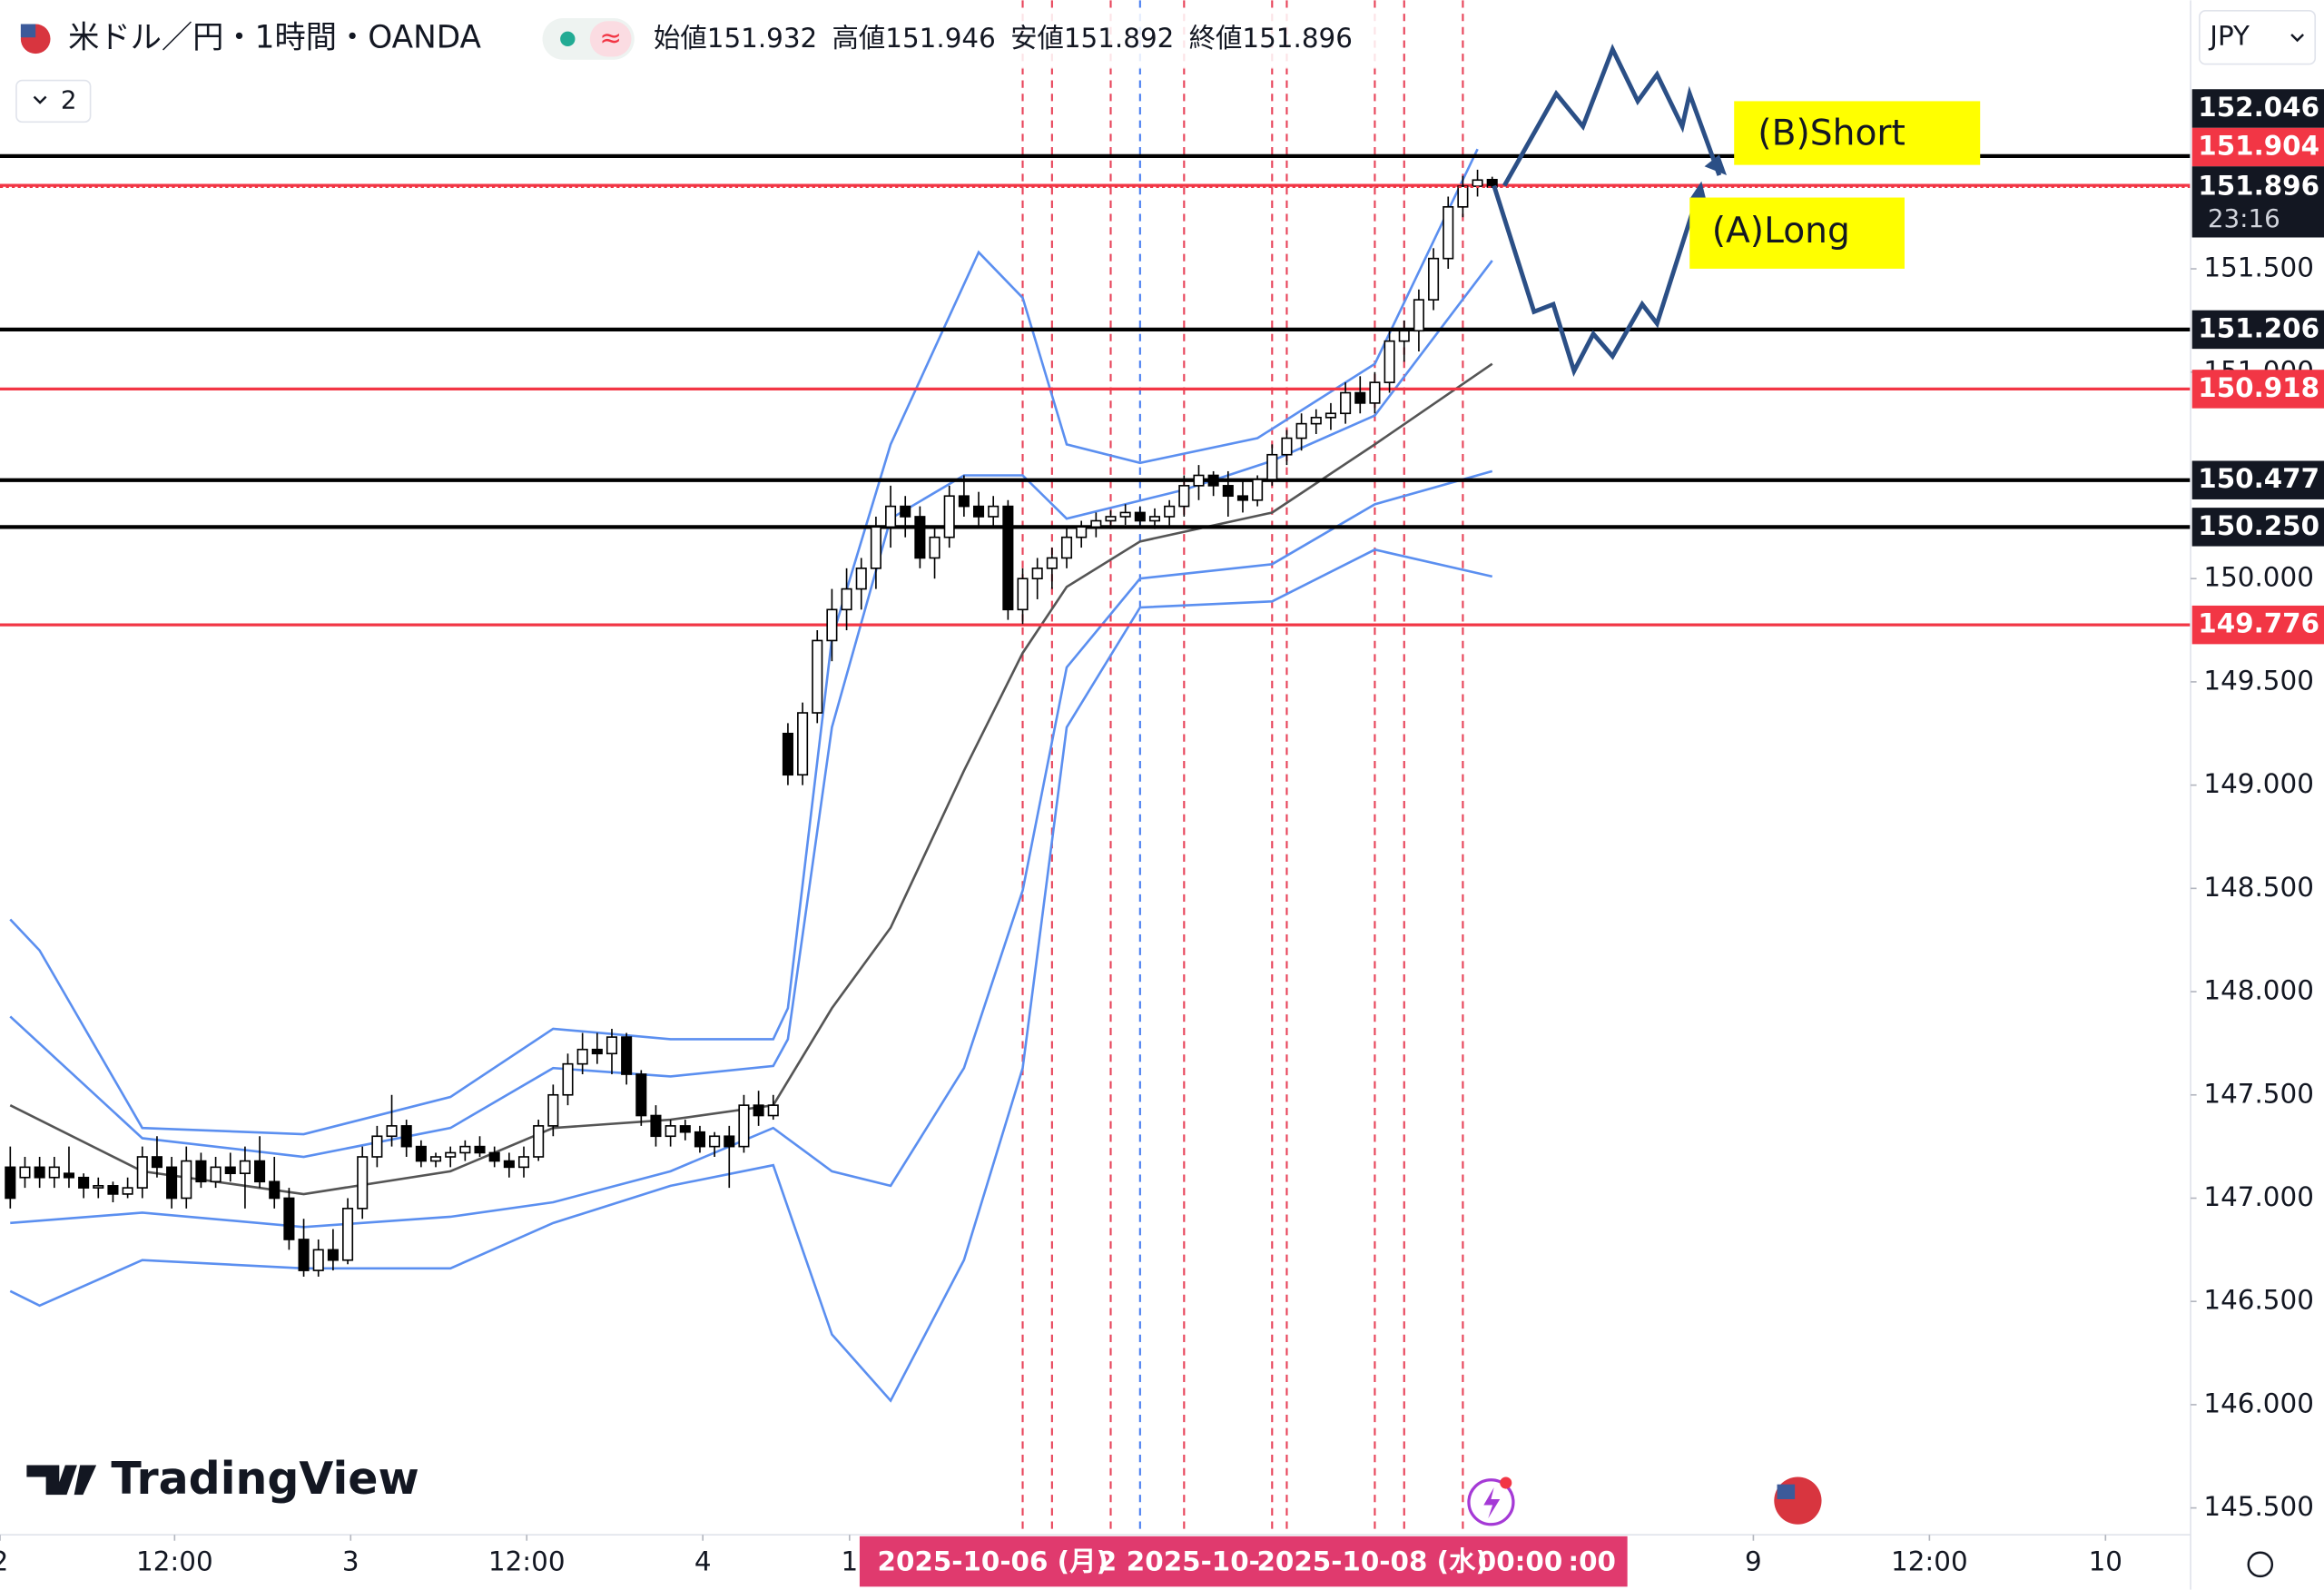  I want to click on status-dot, so click(568, 39).